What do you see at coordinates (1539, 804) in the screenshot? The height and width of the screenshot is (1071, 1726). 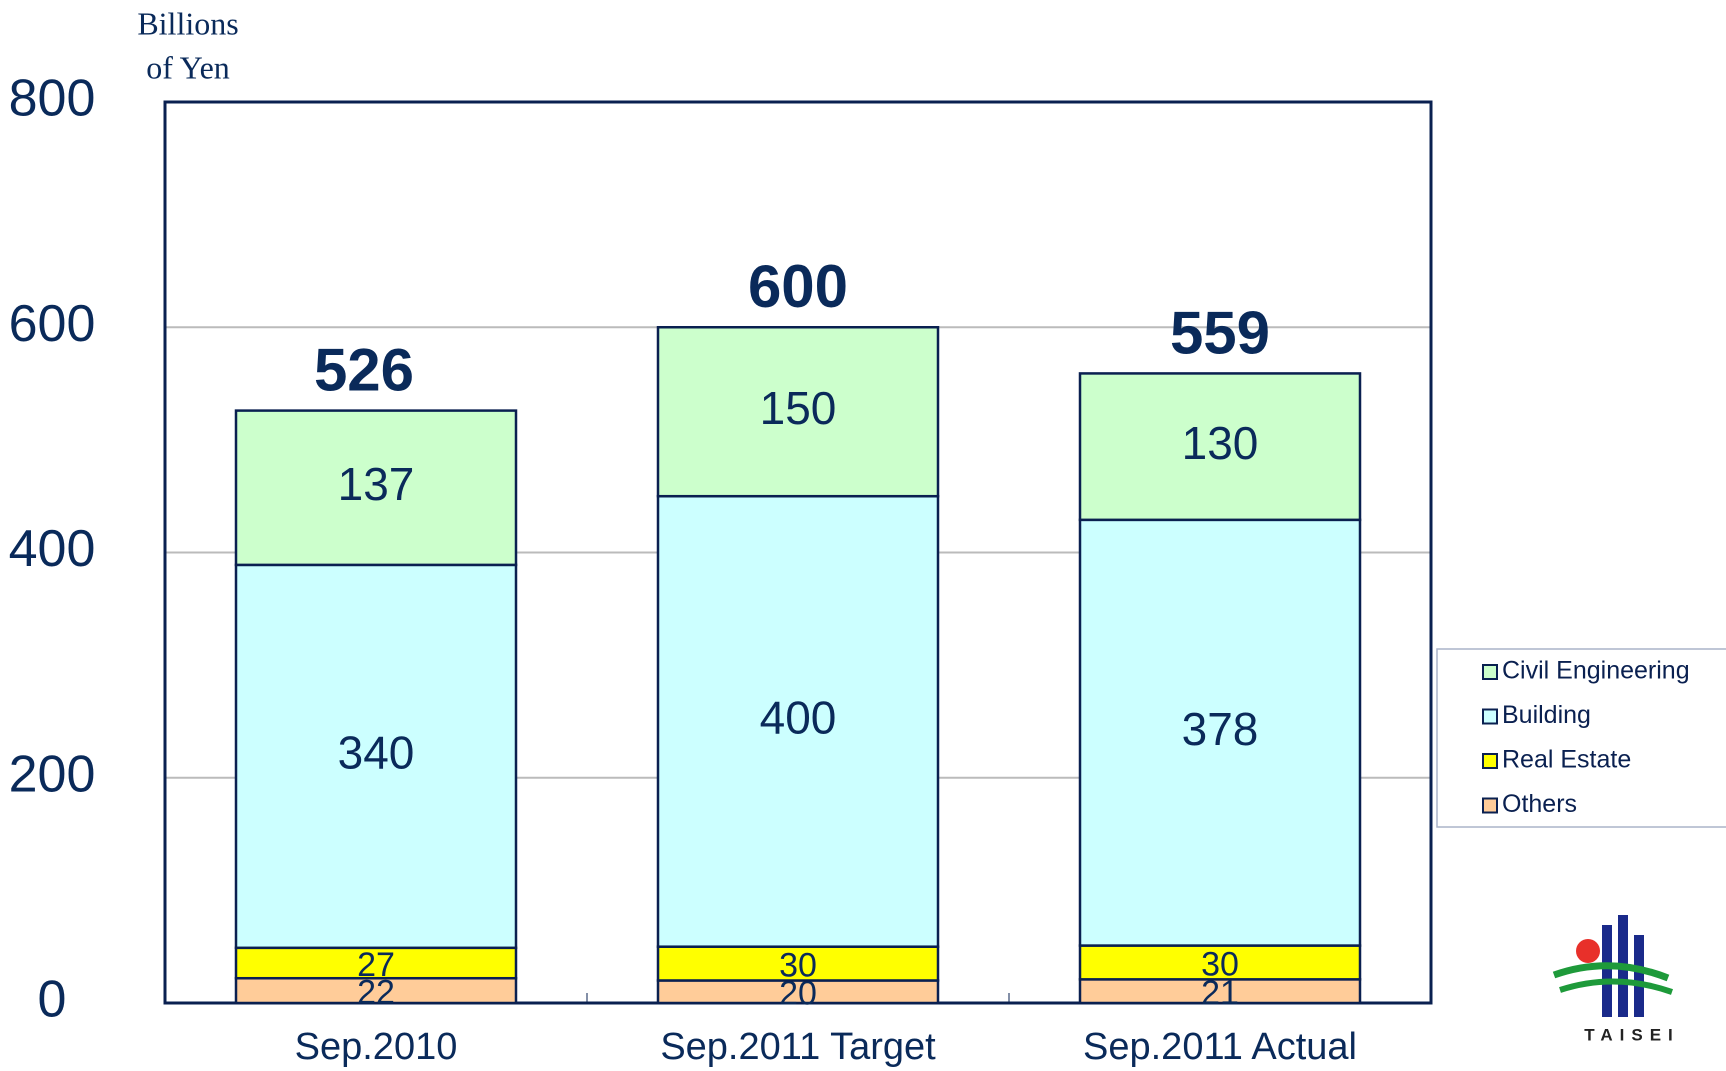 I see `legend-label: Others` at bounding box center [1539, 804].